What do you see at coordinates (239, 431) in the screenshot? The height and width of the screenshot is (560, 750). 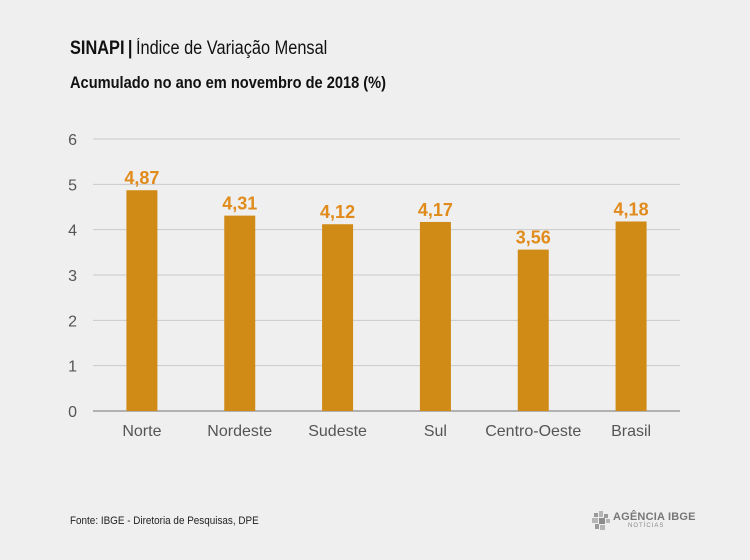 I see `x-tick-label: Nordeste` at bounding box center [239, 431].